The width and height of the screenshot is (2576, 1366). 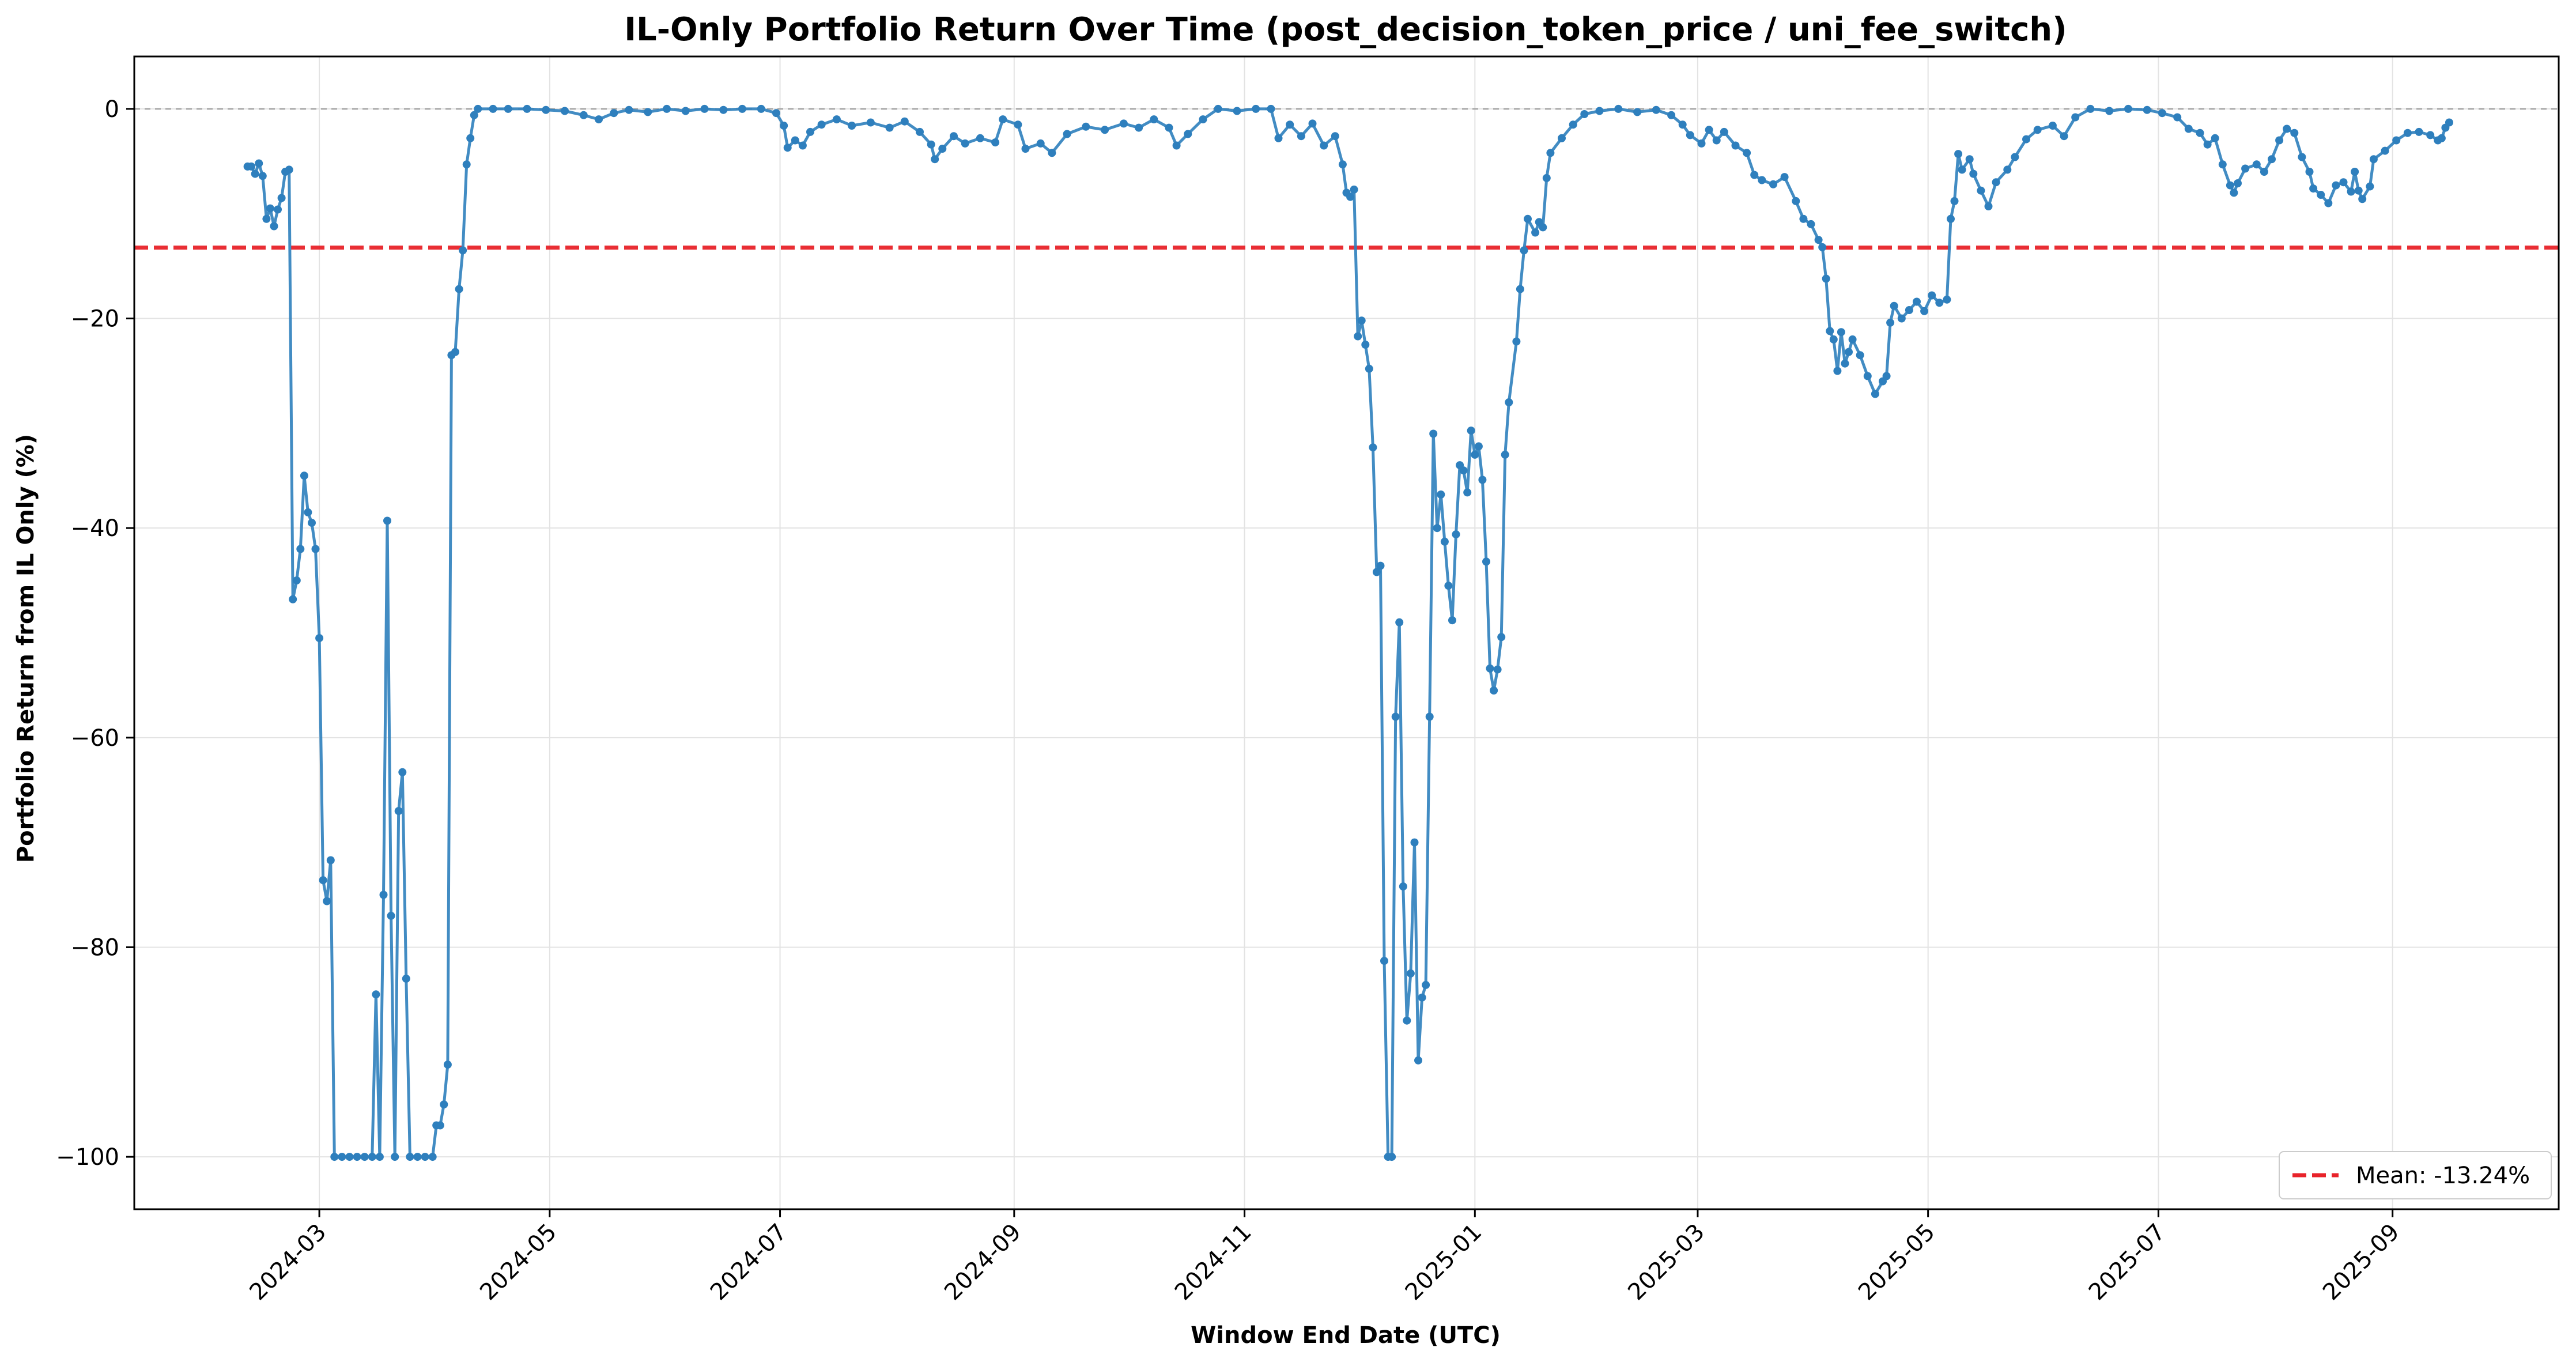 I want to click on y-axis-ticks: 0 −20 −40 −60 −80 −100, so click(x=95, y=633).